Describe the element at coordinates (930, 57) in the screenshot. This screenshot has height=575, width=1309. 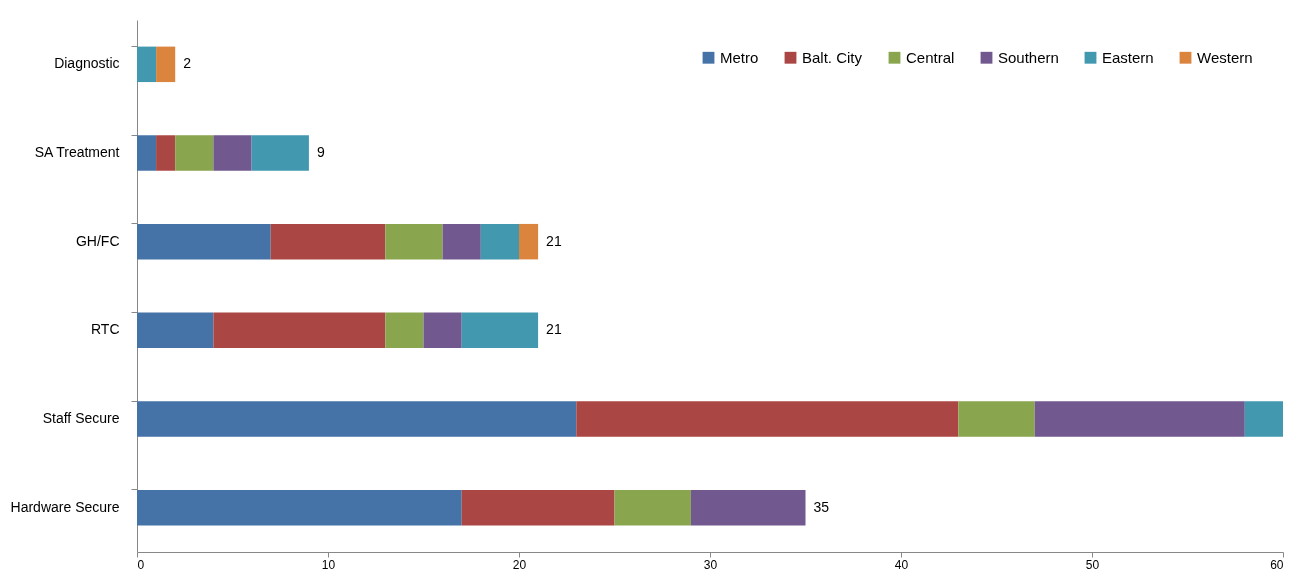
I see `legend-label: Central` at that location.